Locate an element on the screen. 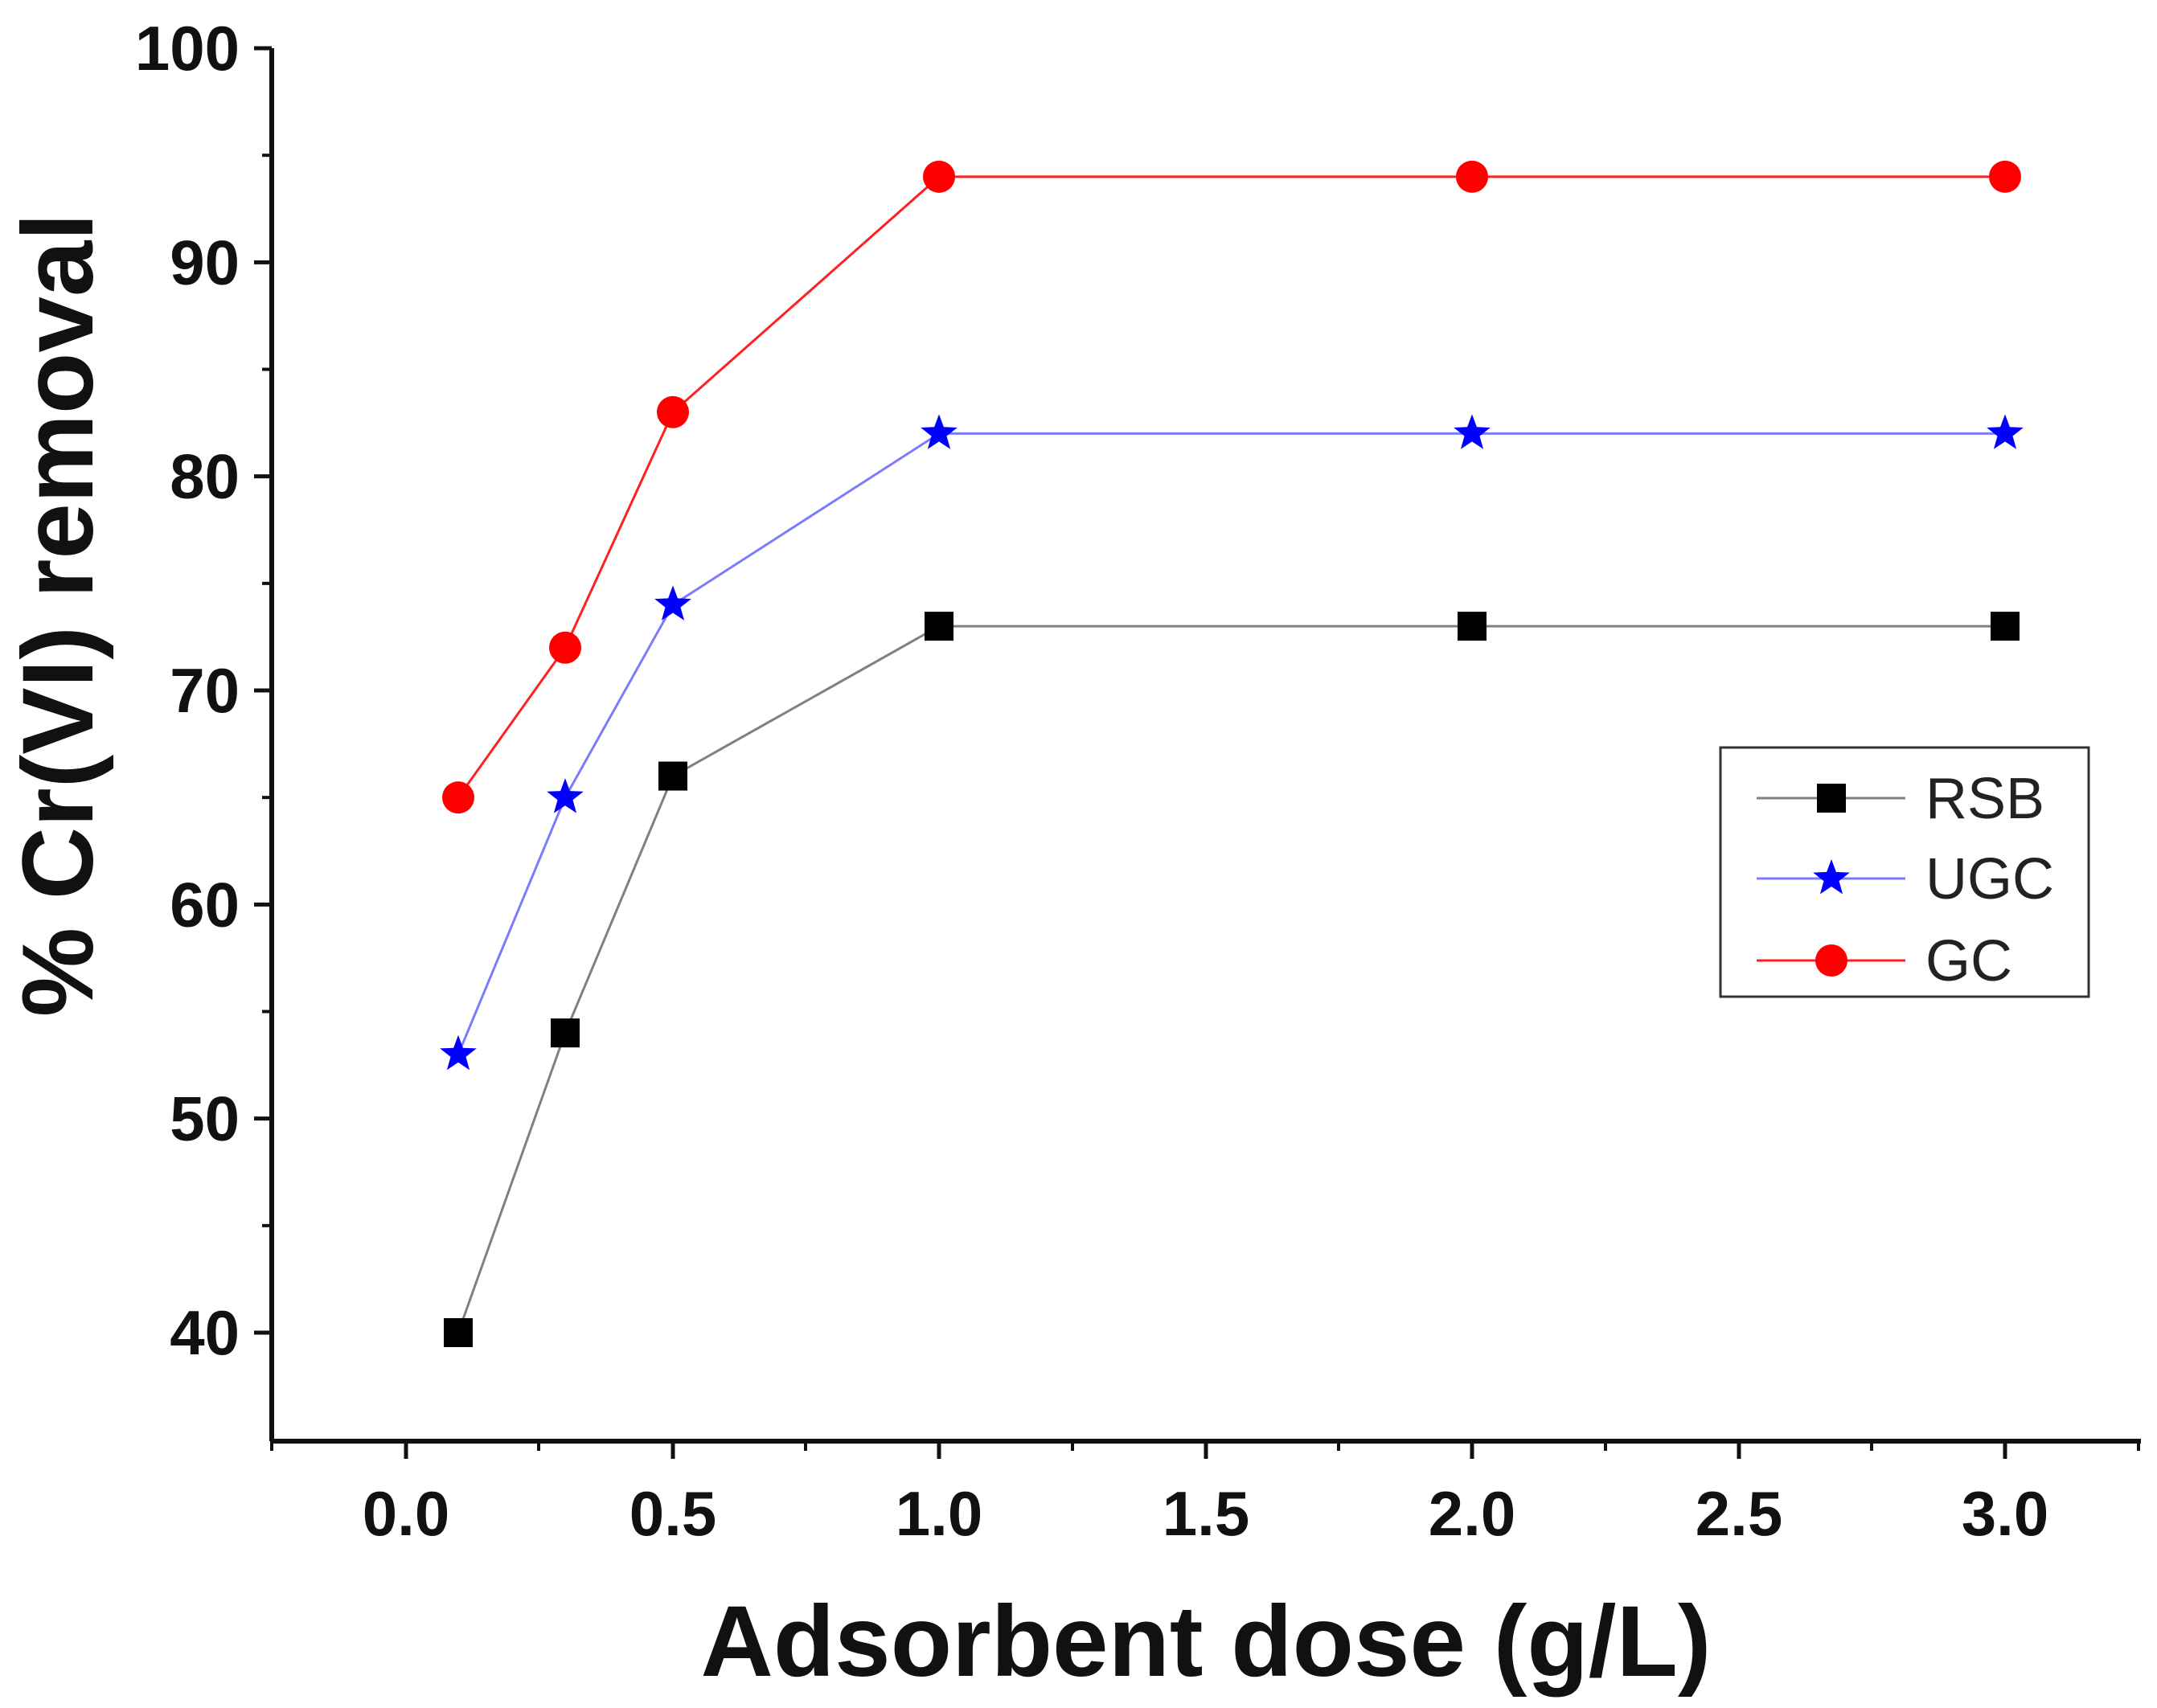 The image size is (2157, 1708). y-tick-label: 90 is located at coordinates (205, 262).